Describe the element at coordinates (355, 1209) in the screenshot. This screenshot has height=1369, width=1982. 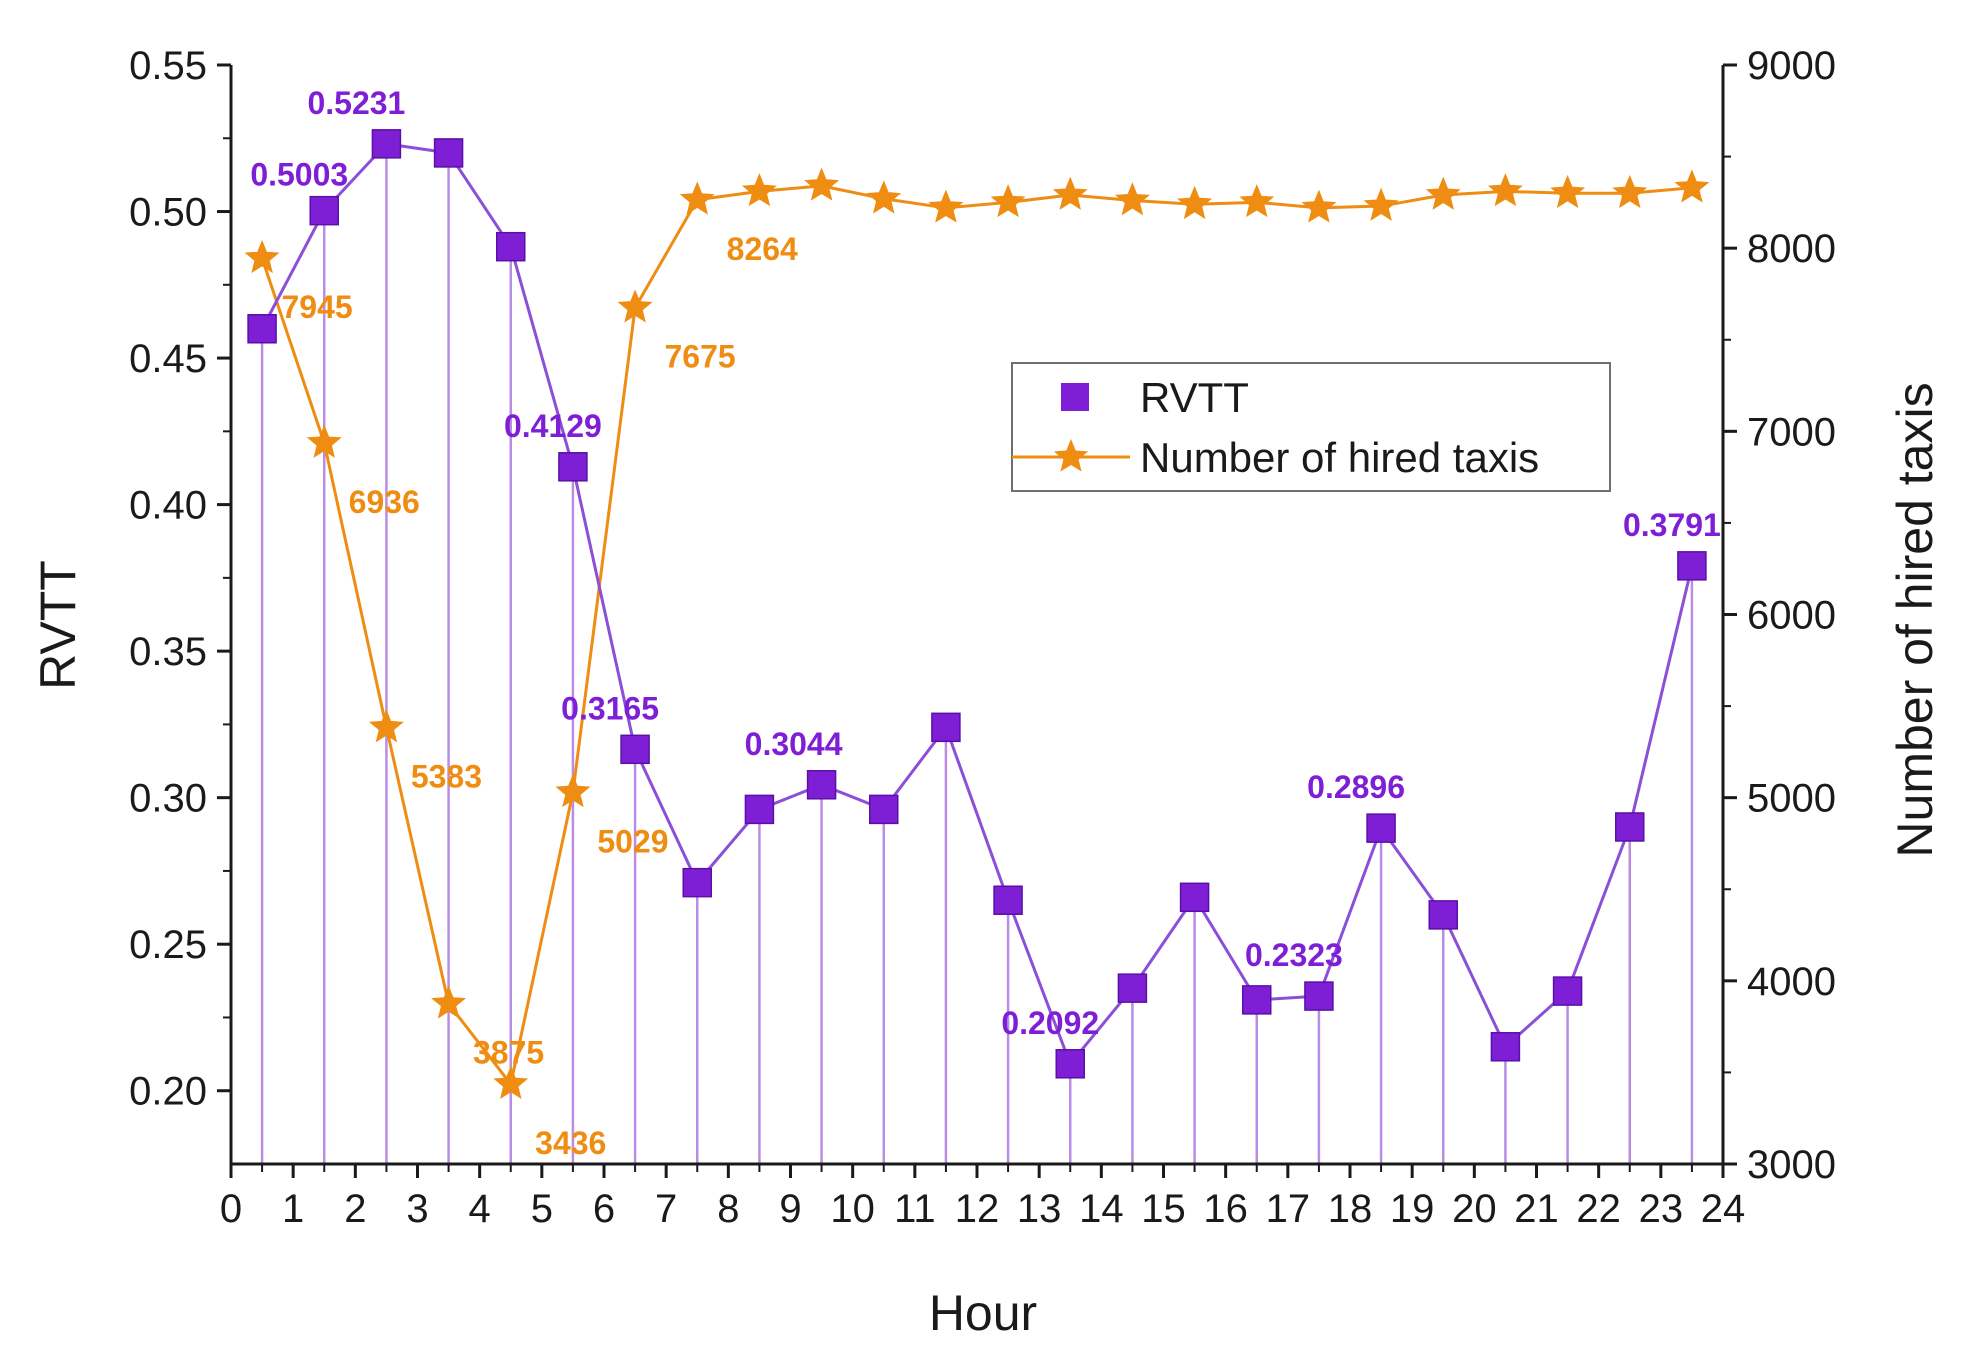
I see `x-tick-label: 2` at that location.